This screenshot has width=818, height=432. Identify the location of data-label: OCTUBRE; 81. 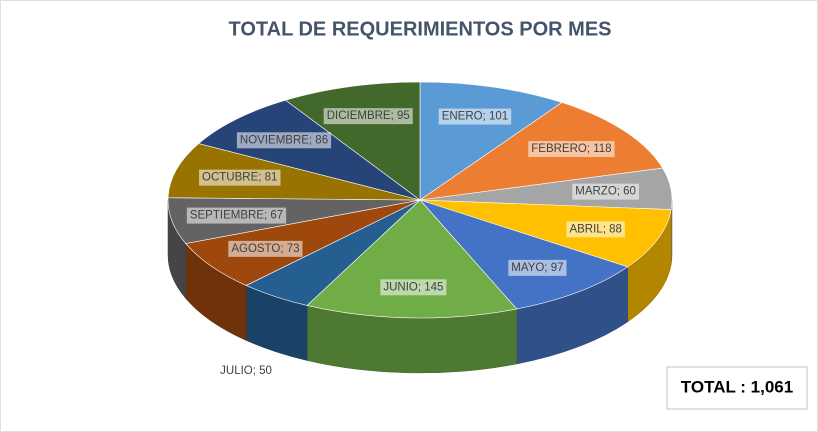
(239, 178).